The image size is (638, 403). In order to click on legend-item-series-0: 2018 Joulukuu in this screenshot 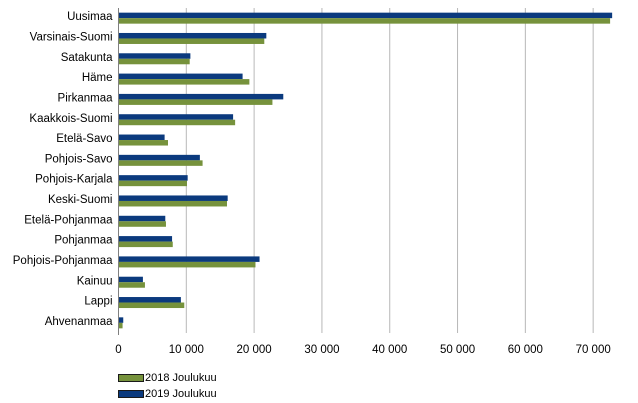, I will do `click(167, 377)`.